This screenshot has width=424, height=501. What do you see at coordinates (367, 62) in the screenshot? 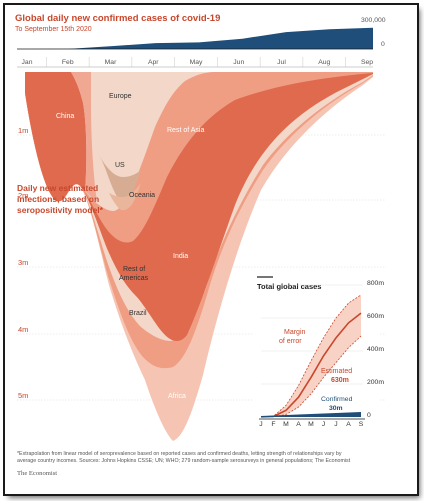
I see `month-tick-sep: Sep` at bounding box center [367, 62].